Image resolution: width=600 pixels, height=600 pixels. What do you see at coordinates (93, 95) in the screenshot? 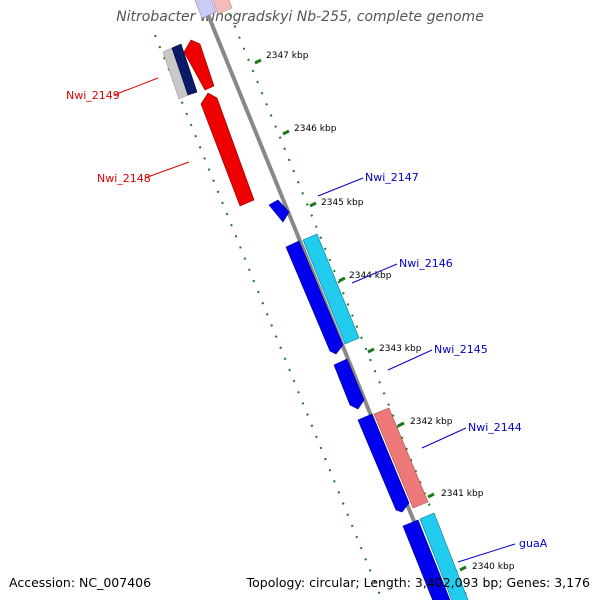
I see `gene-label-nwi-2149: Nwi_2149` at bounding box center [93, 95].